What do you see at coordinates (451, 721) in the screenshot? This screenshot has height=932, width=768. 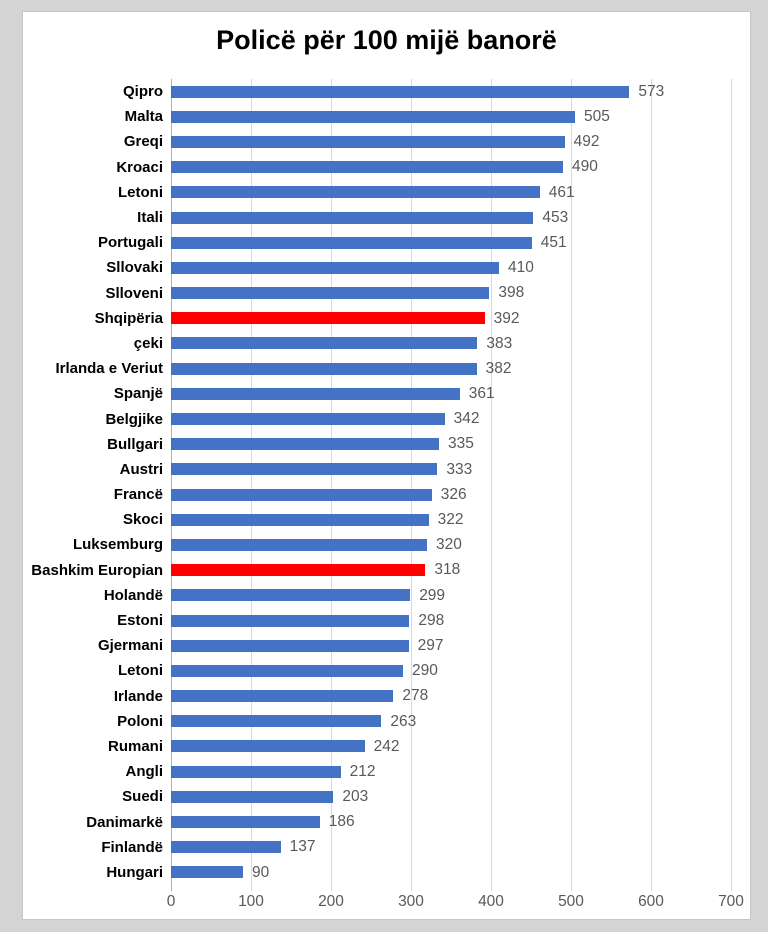 I see `bar-track: 263` at bounding box center [451, 721].